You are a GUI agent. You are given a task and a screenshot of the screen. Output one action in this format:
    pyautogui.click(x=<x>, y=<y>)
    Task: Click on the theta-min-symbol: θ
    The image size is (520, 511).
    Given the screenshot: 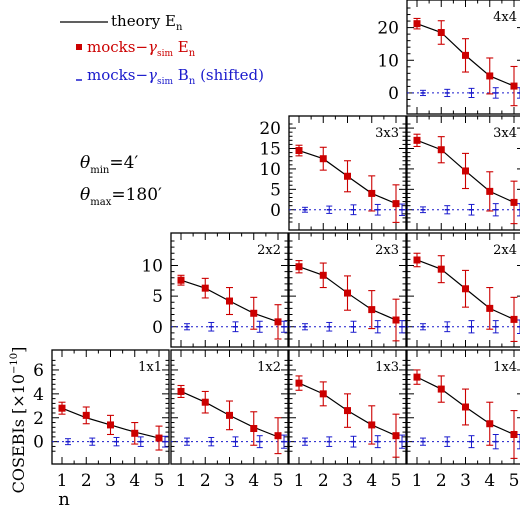 What is the action you would take?
    pyautogui.click(x=85, y=163)
    